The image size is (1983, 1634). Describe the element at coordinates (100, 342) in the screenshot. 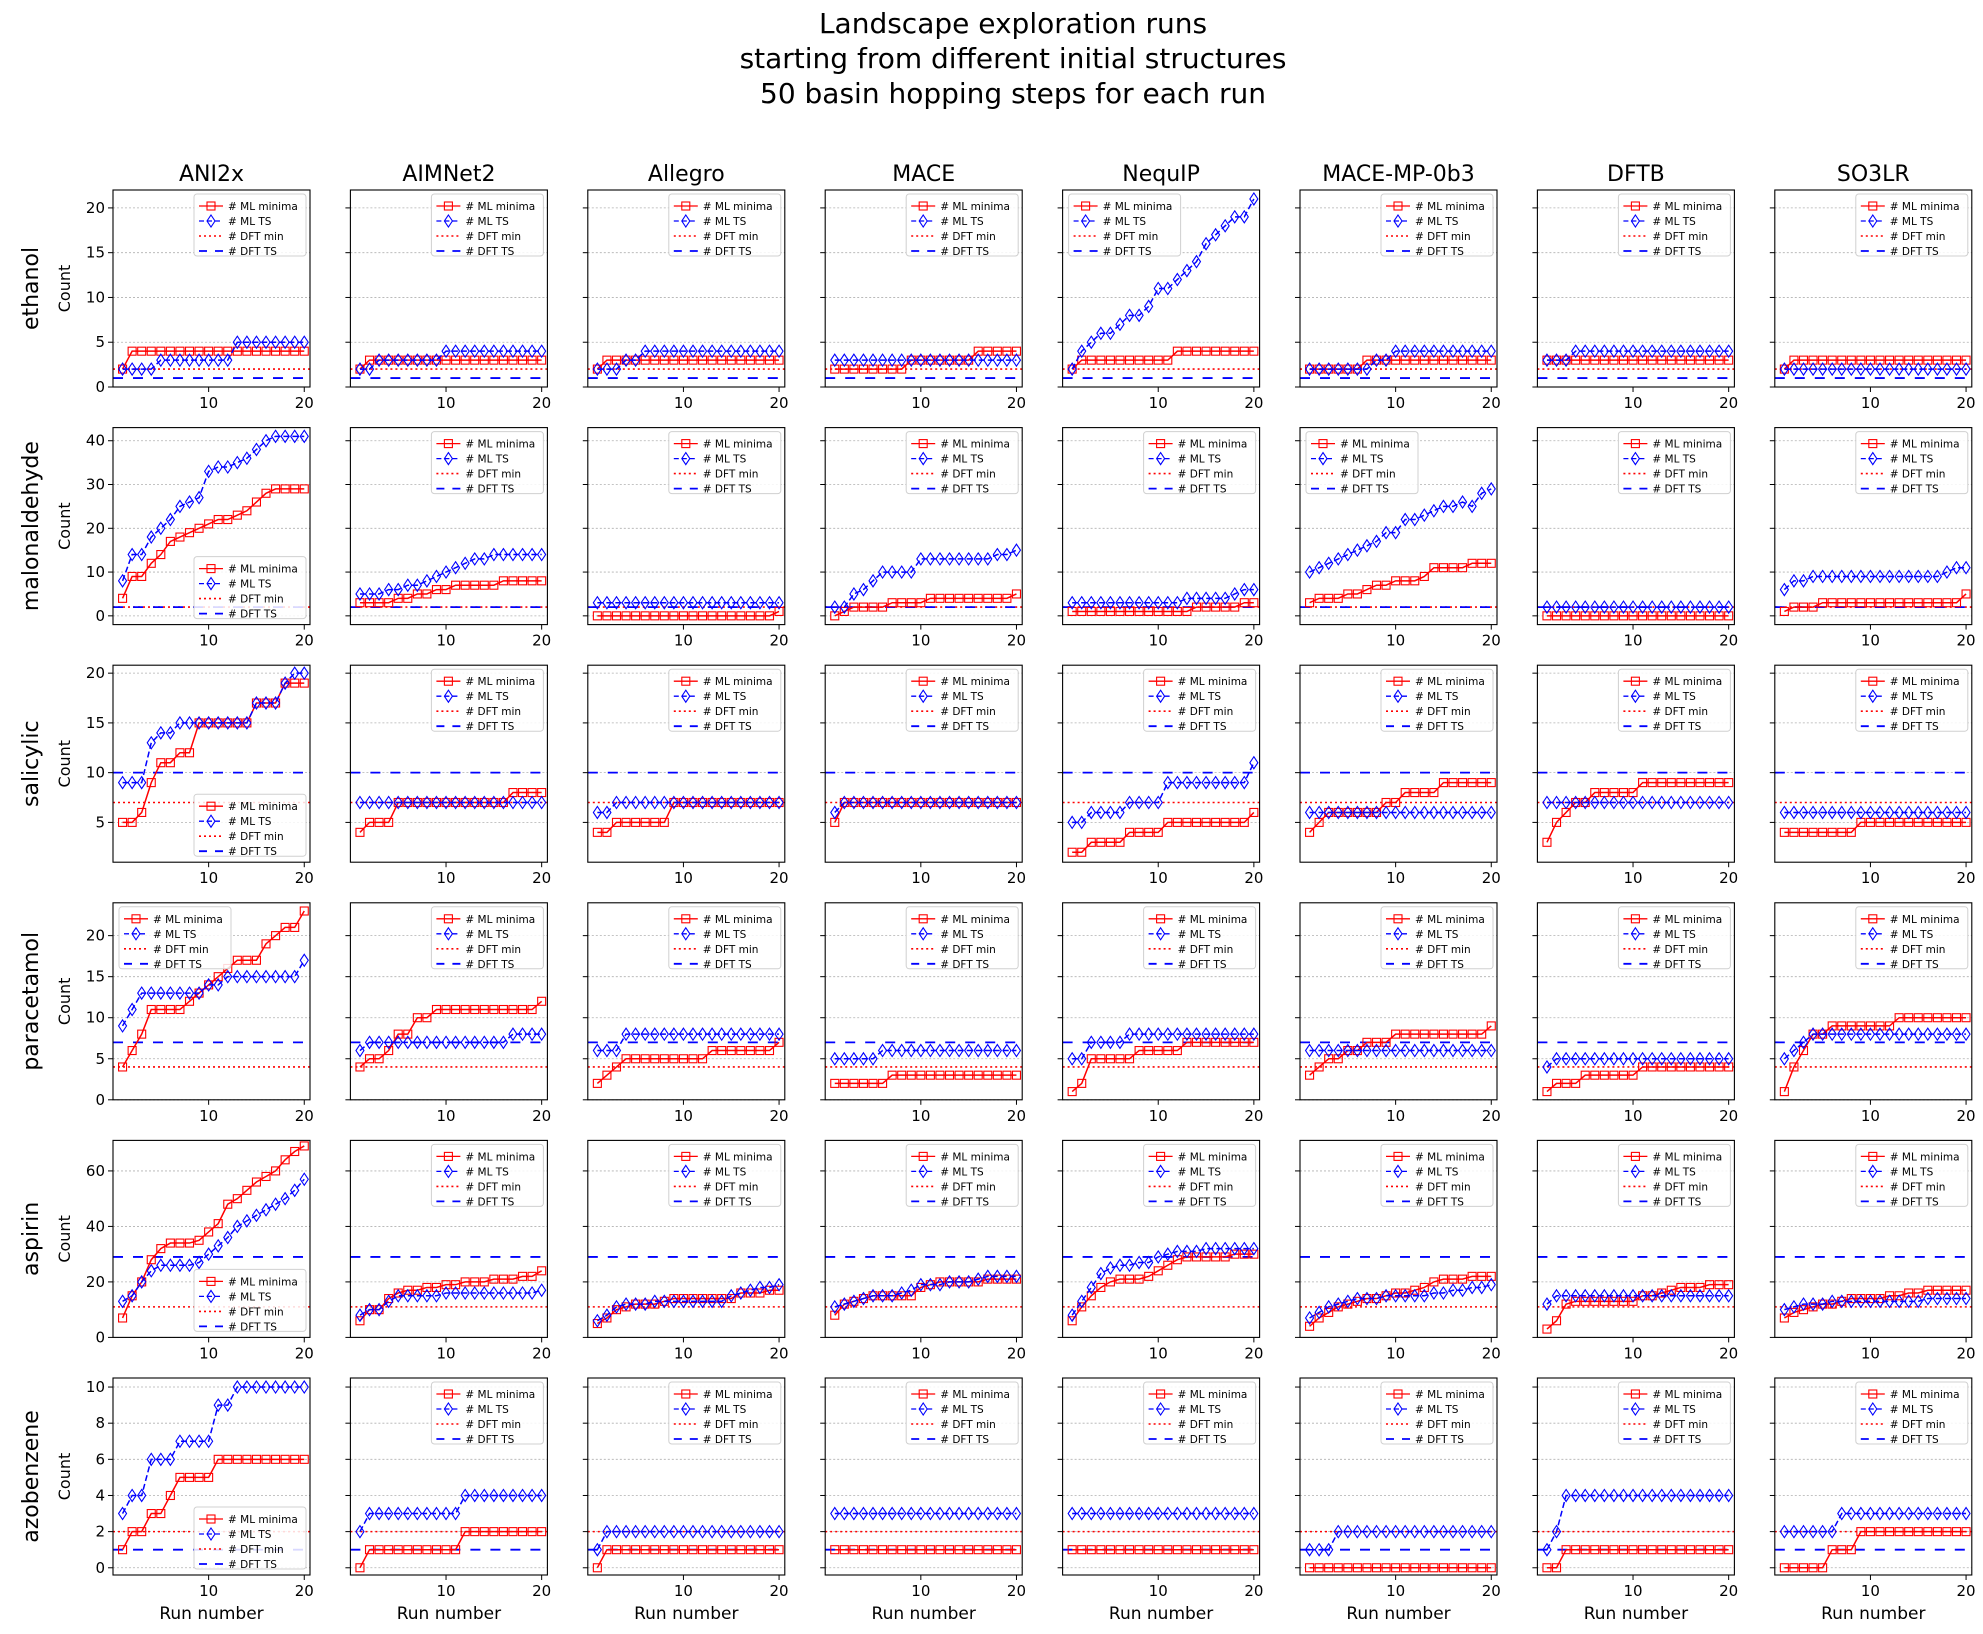

I see `y-tick-label: 5` at that location.